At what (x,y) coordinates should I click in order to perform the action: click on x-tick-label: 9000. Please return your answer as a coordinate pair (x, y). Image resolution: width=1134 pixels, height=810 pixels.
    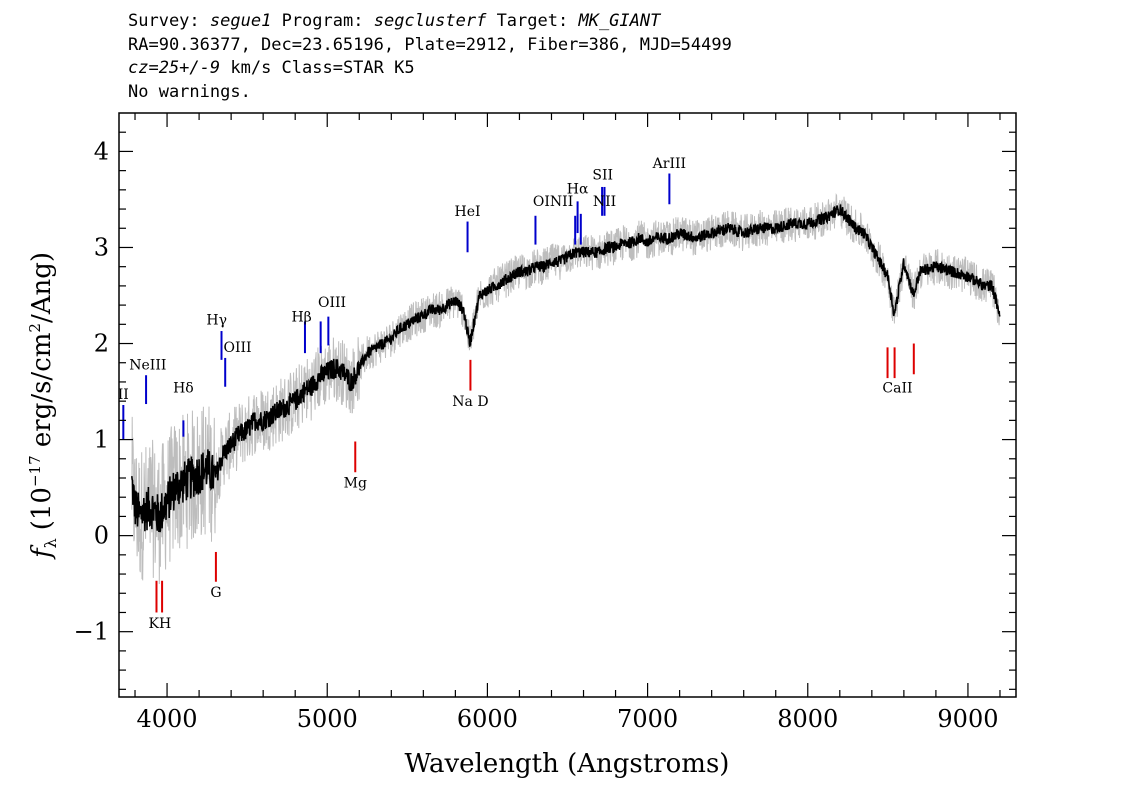
    Looking at the image, I should click on (967, 719).